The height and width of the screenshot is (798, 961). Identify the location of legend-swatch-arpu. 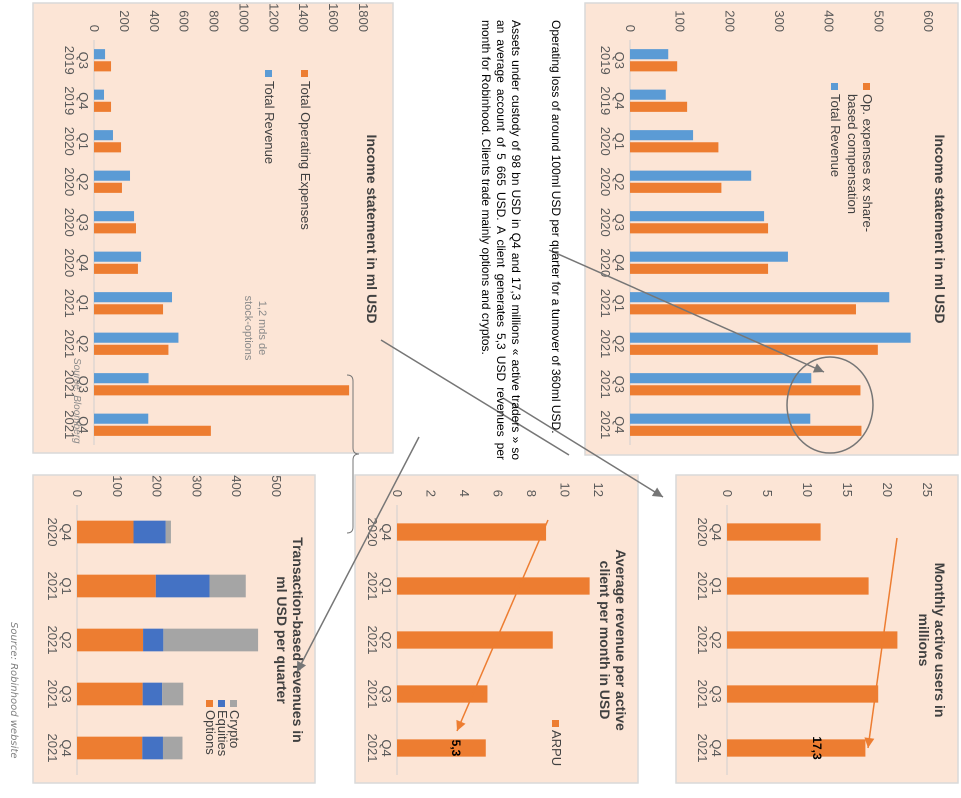
(555, 723).